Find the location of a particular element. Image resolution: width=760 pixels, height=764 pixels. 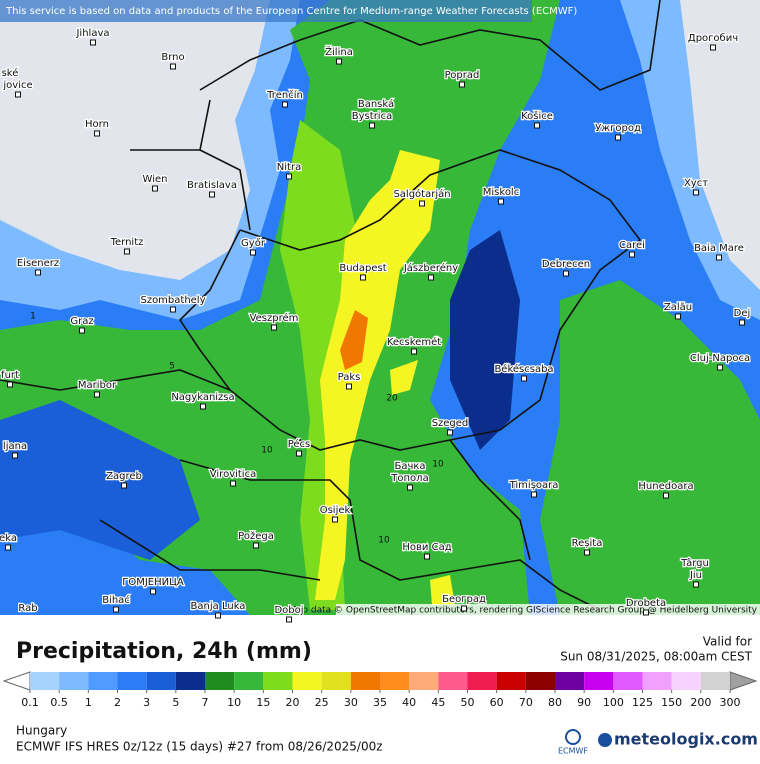

city-label: eka is located at coordinates (8, 538).